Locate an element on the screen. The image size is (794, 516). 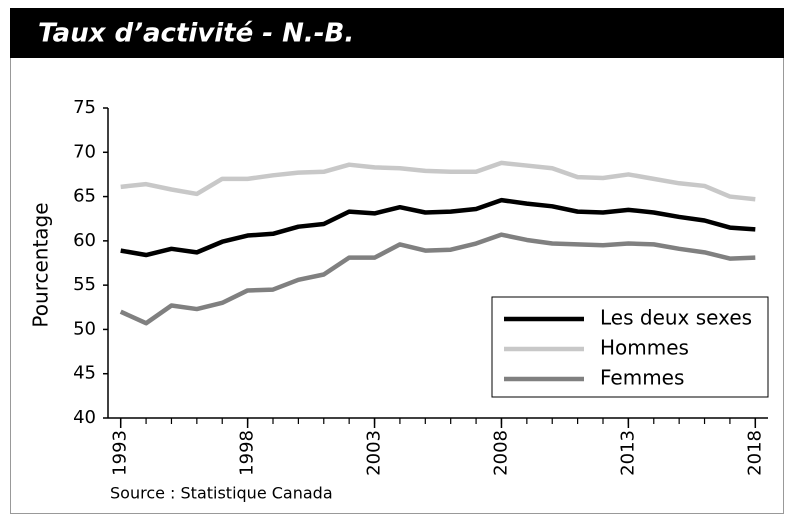
legend-label: Femmes is located at coordinates (642, 378).